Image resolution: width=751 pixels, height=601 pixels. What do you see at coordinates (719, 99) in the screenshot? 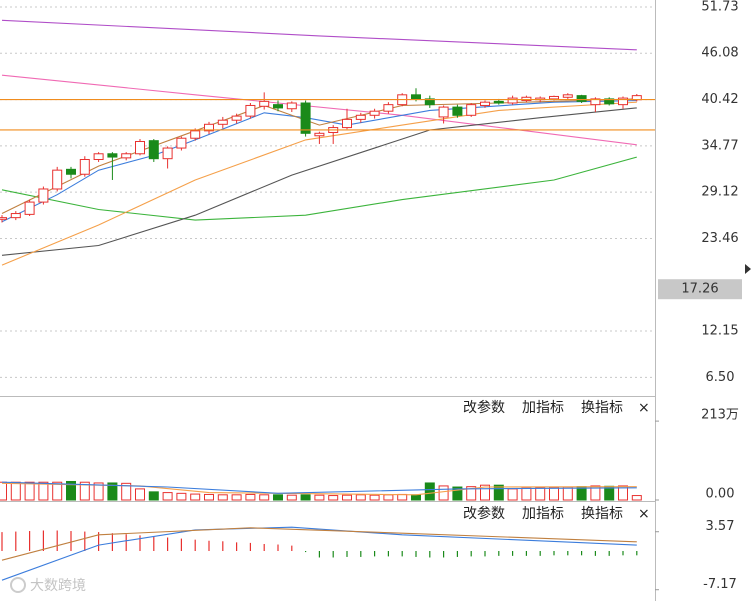
I see `y-tick-label: 40.42` at bounding box center [719, 99].